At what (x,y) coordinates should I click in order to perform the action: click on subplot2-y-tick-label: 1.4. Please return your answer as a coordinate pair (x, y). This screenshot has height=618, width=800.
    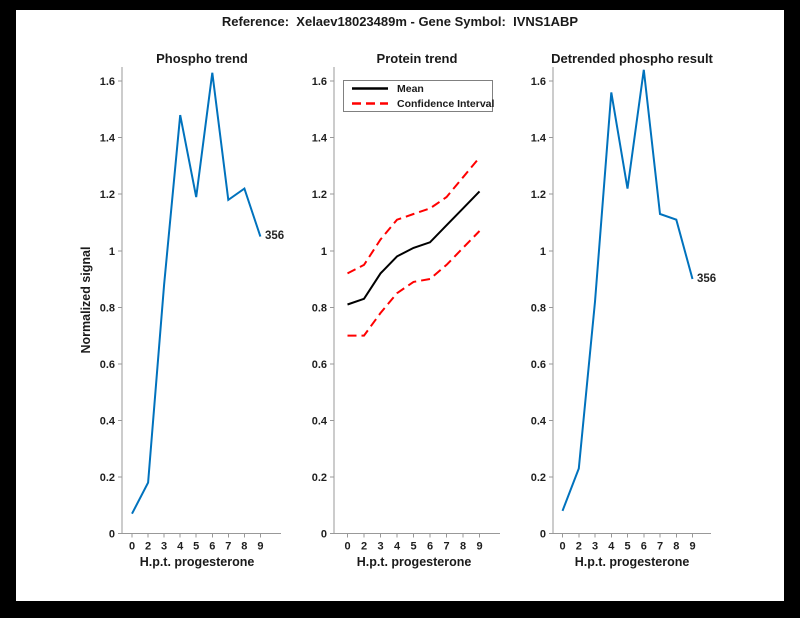
    Looking at the image, I should click on (320, 139).